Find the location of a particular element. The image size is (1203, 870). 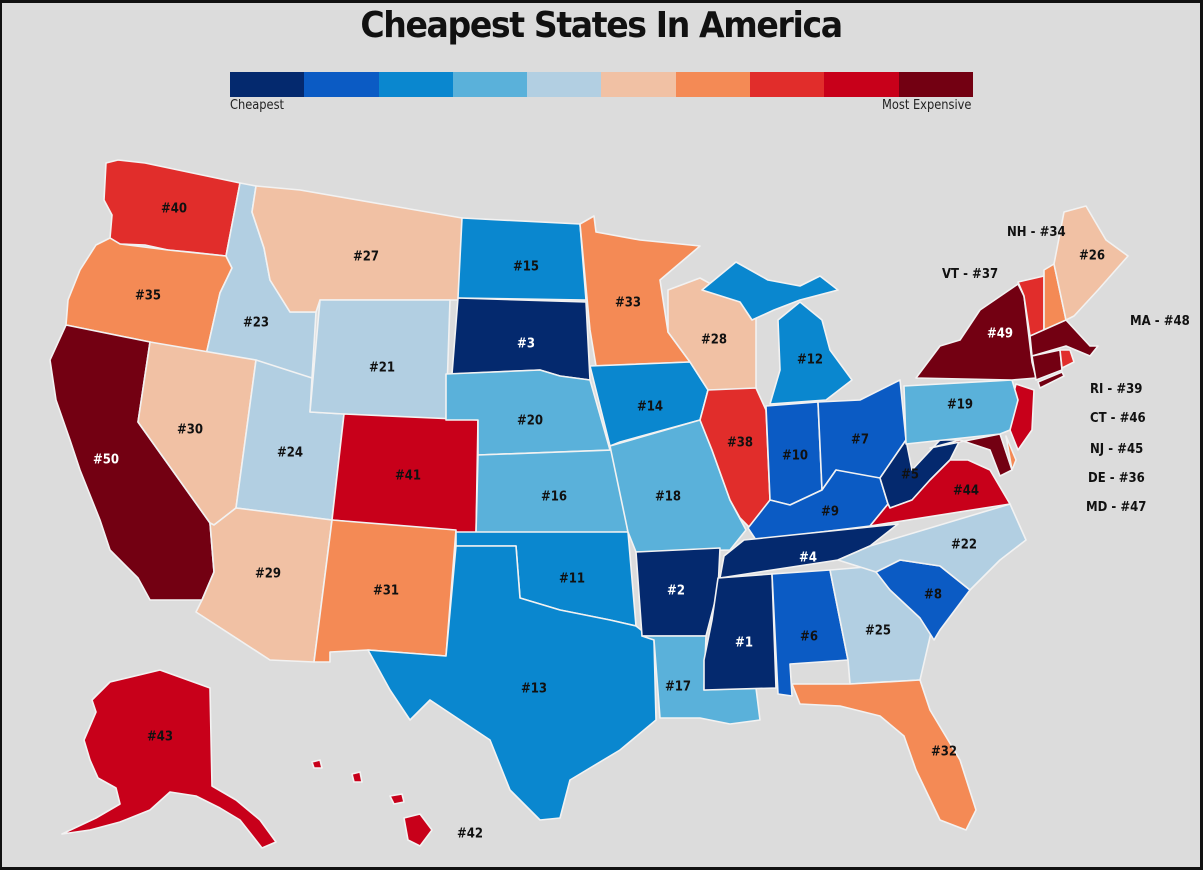

label-tx: #13 is located at coordinates (534, 689).